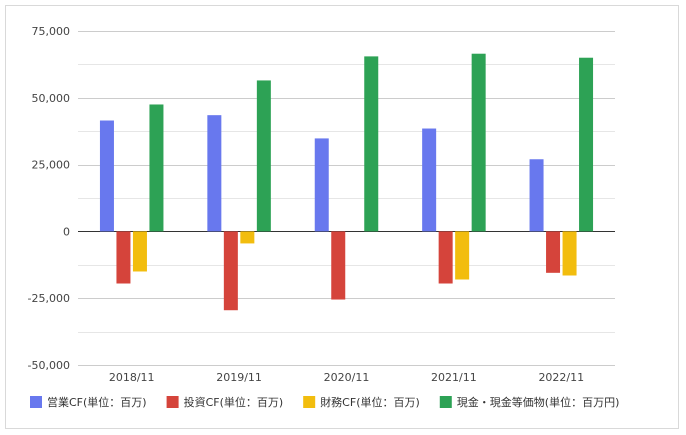 The width and height of the screenshot is (686, 435). What do you see at coordinates (49, 365) in the screenshot?
I see `y-tick-label: -50,000` at bounding box center [49, 365].